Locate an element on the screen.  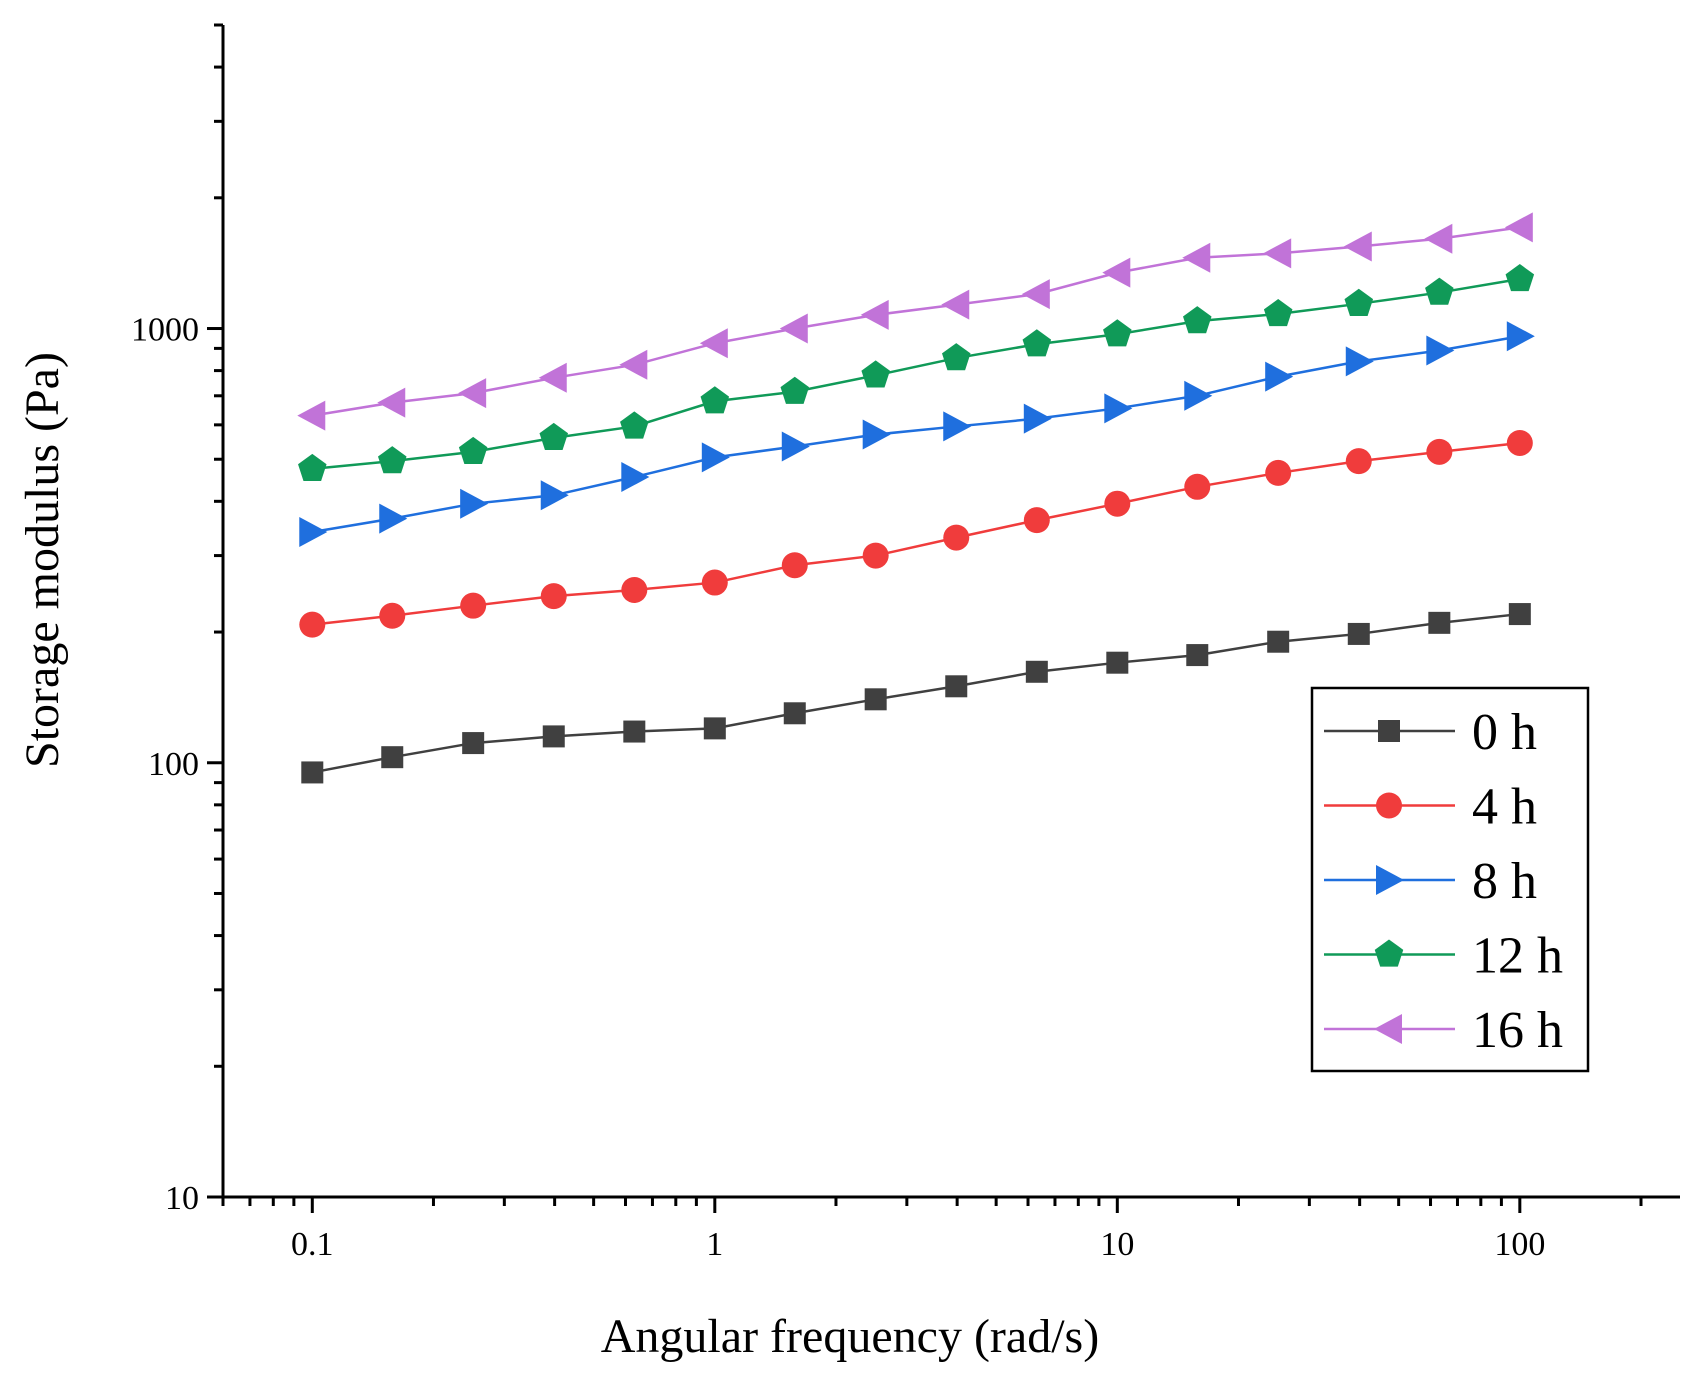
legend-item: 8 h is located at coordinates (1430, 881).